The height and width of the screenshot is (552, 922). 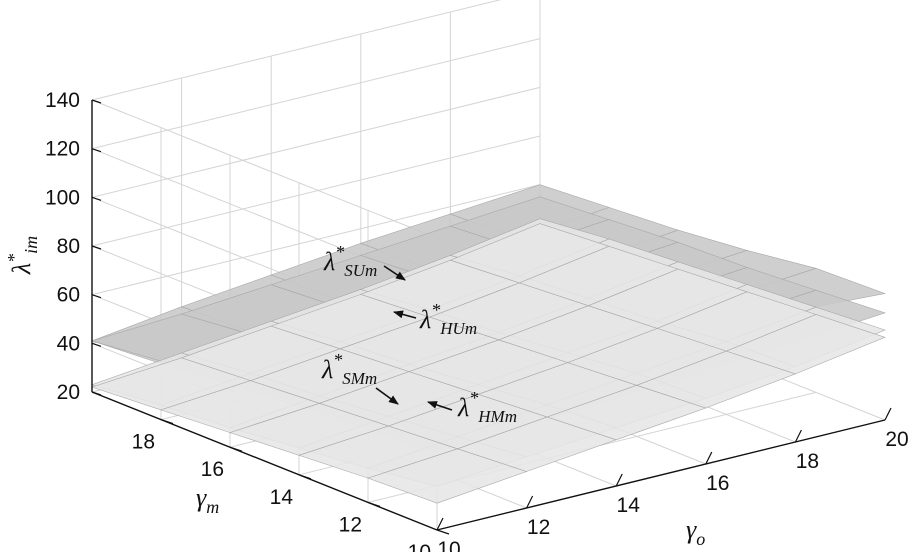 I want to click on z-tick-label: 140, so click(x=62, y=100).